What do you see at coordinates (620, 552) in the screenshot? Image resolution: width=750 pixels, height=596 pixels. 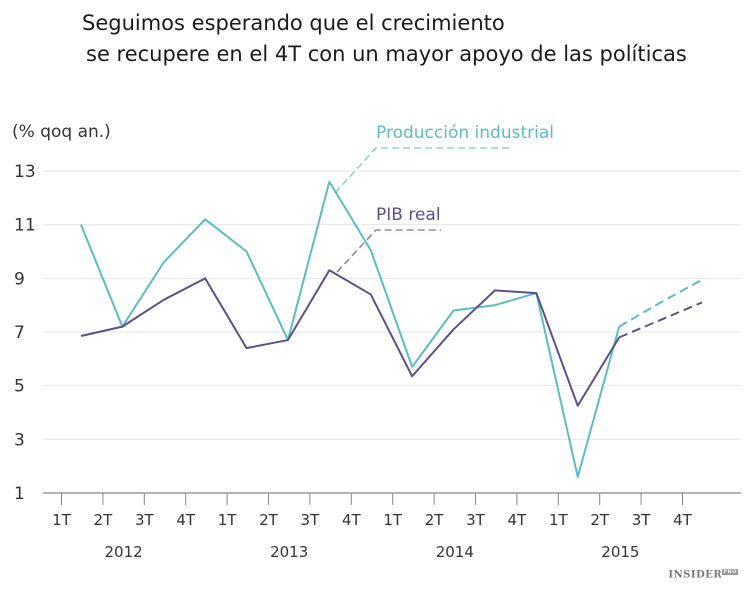 I see `year-label: 2015` at bounding box center [620, 552].